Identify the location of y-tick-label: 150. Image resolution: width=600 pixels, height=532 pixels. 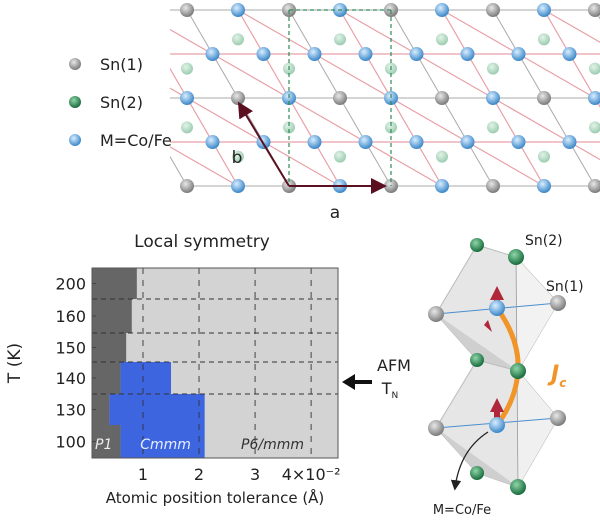
(70, 348).